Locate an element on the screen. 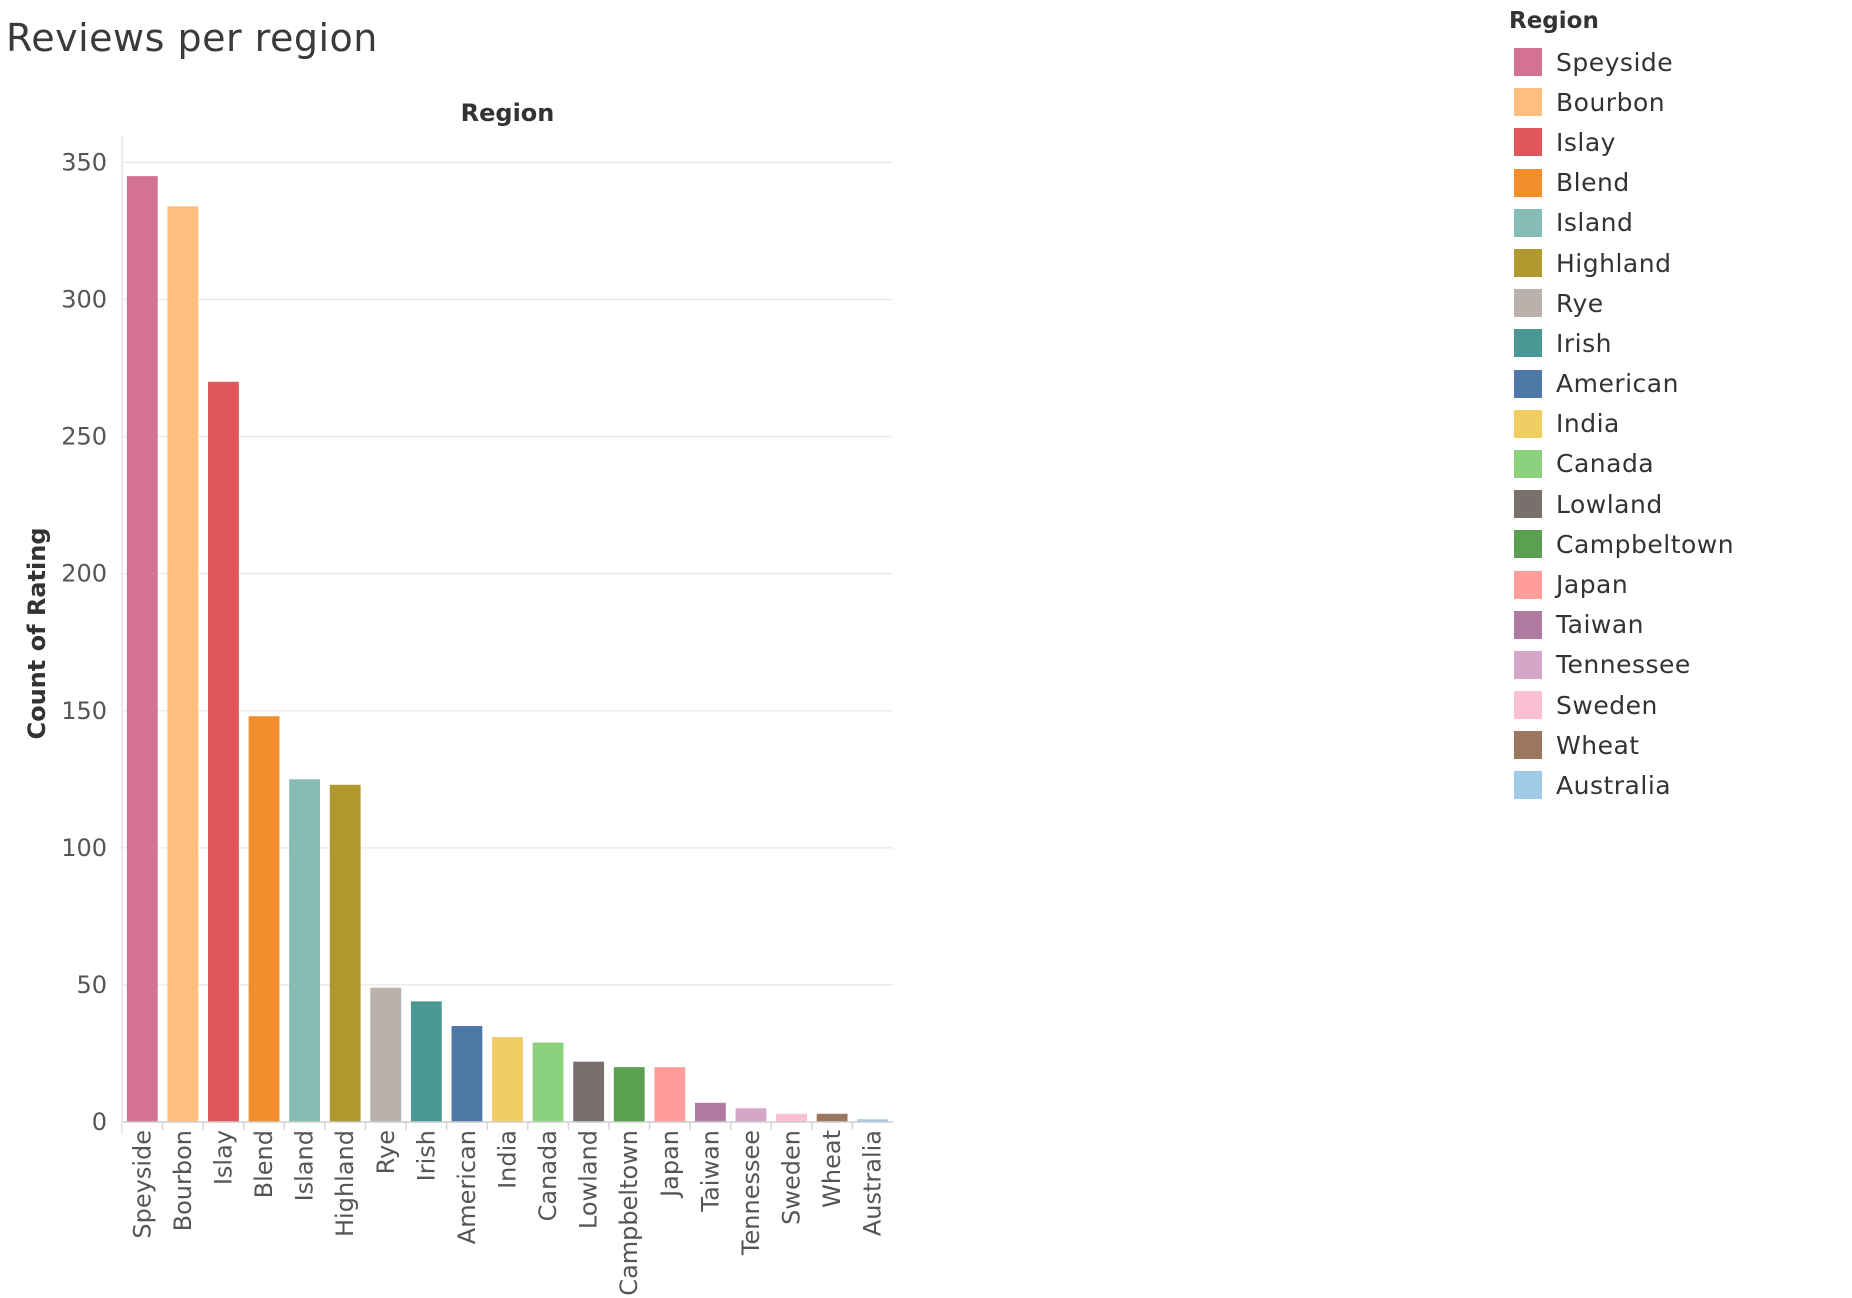 This screenshot has width=1852, height=1298. legend-item-lowland: Lowland is located at coordinates (1621, 504).